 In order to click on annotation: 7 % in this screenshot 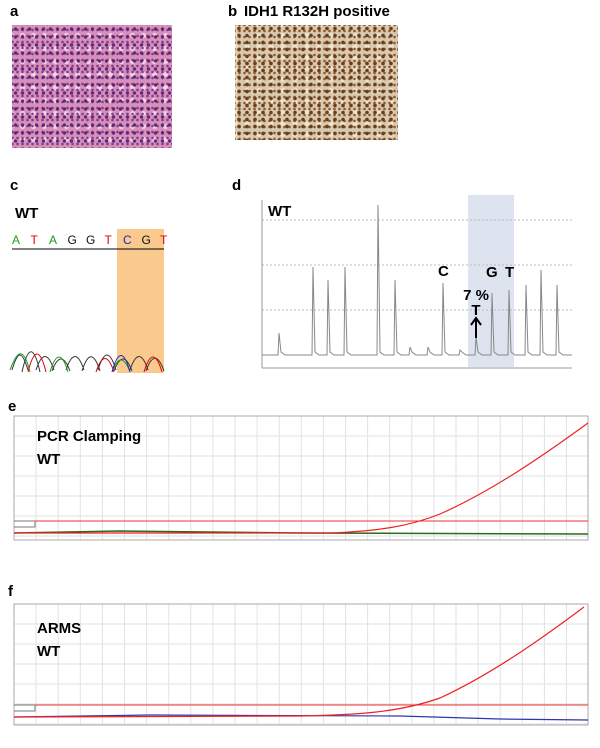, I will do `click(476, 295)`.